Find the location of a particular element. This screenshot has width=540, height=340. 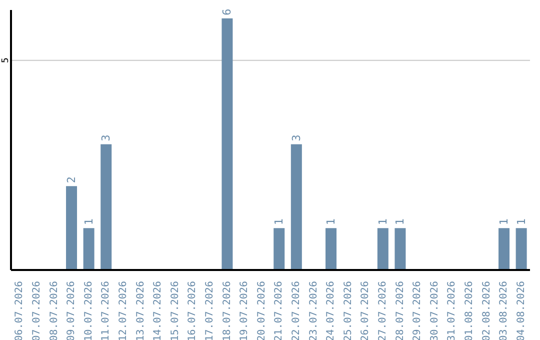

x-tick-label: 11.07.2026 is located at coordinates (106, 310).